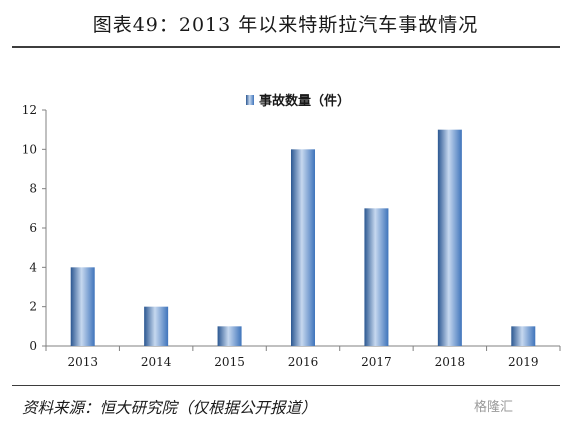 This screenshot has width=571, height=429. I want to click on bar-2016, so click(303, 247).